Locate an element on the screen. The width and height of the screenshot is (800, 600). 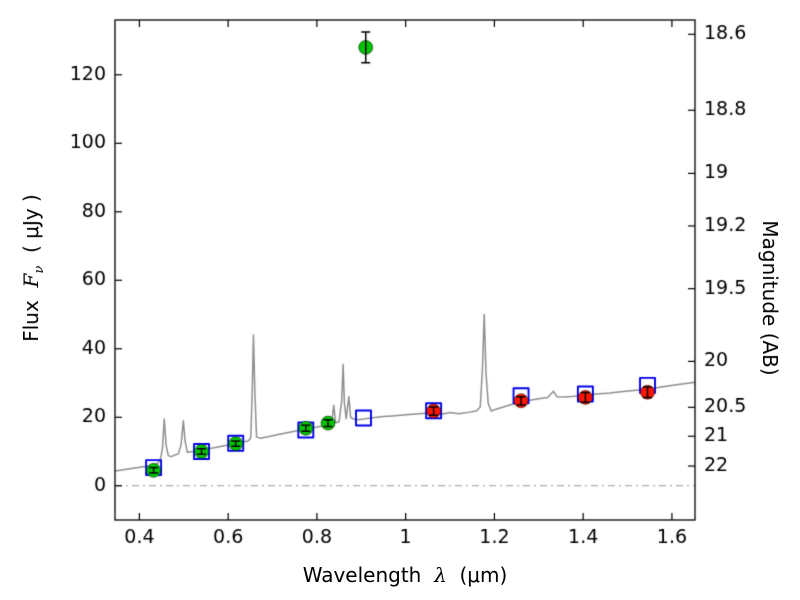
y-axis-label: Flux Fν ( μJy ) is located at coordinates (33, 268).